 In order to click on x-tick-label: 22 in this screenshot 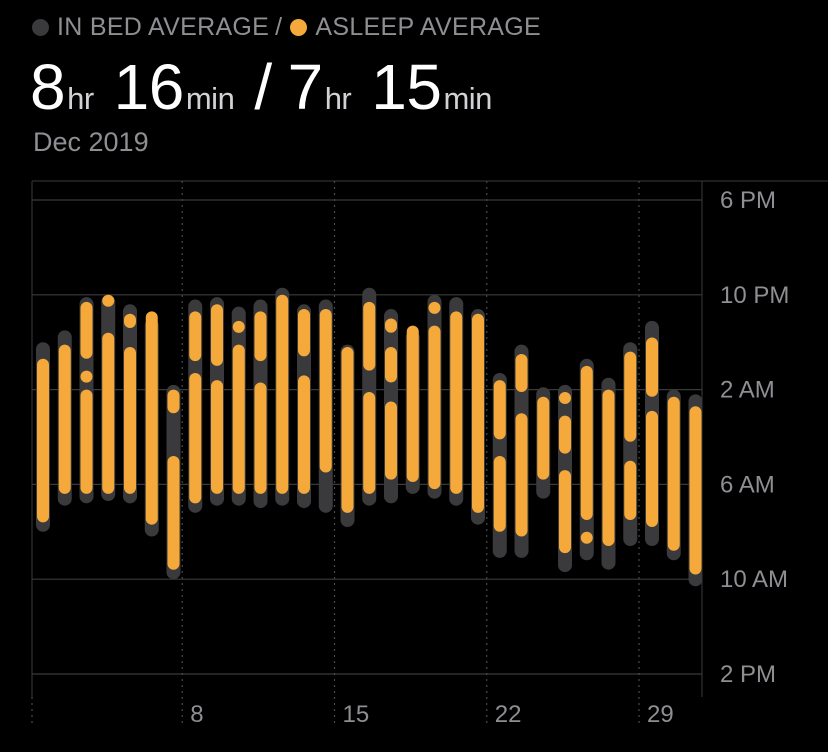, I will do `click(508, 714)`.